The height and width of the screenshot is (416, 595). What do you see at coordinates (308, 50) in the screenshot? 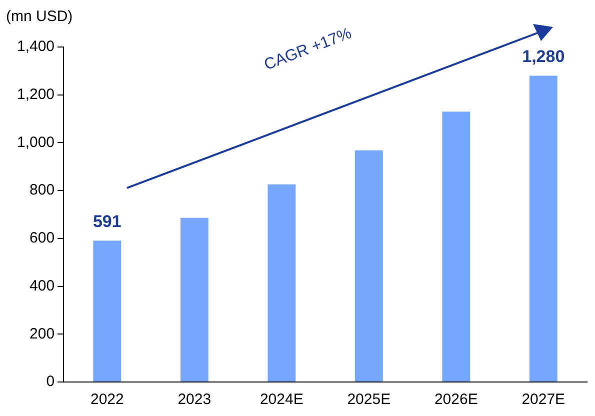
I see `annotation: CAGR +17%` at bounding box center [308, 50].